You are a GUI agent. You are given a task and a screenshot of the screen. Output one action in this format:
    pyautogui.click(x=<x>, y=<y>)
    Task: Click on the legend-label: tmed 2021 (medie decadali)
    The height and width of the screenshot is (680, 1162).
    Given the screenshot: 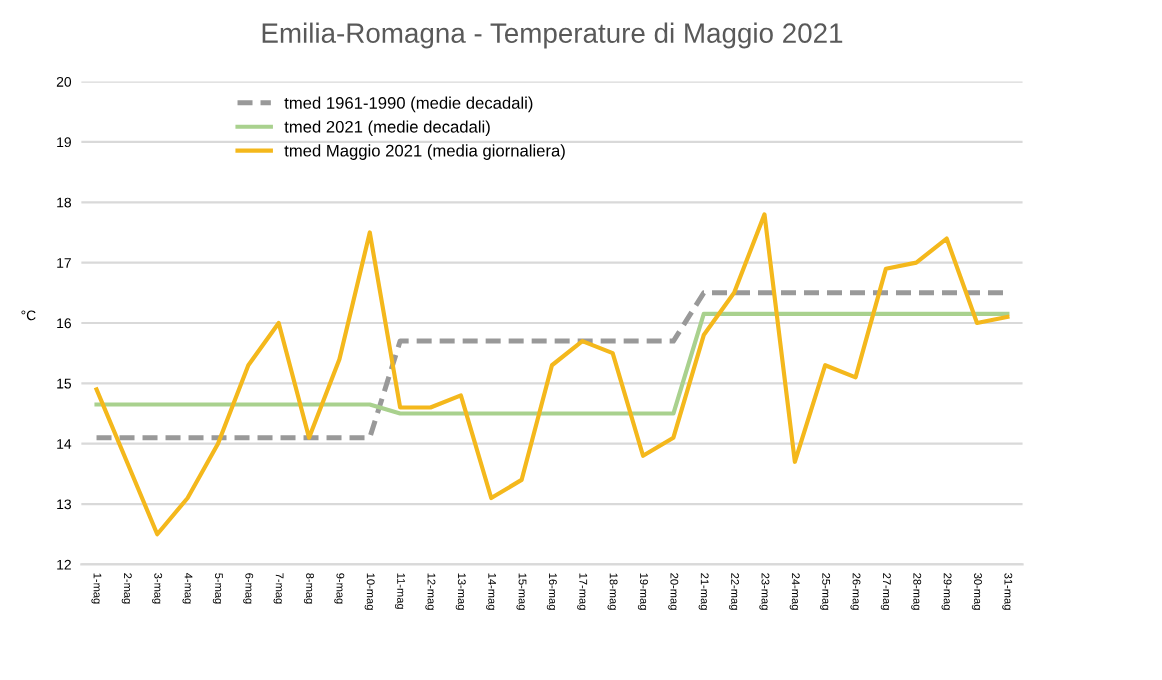 What is the action you would take?
    pyautogui.click(x=387, y=128)
    